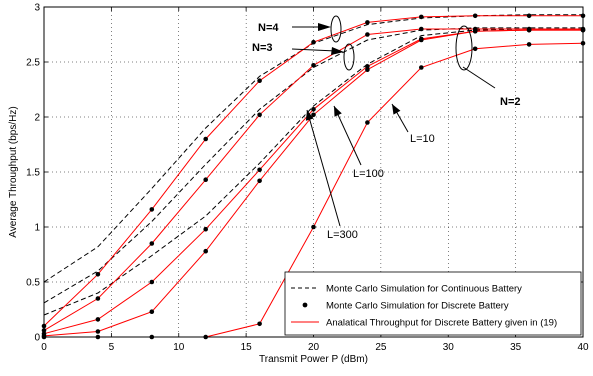  Describe the element at coordinates (44, 347) in the screenshot. I see `x-tick-label: 0` at that location.